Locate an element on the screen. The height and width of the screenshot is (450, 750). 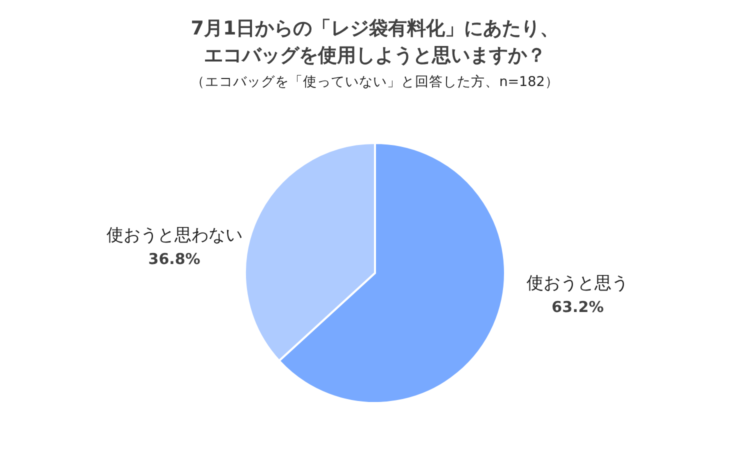
chart-title: 7月1日からの「レジ袋有料化」にあたり、エコバッグを使用しようと思いますか？ is located at coordinates (375, 42).